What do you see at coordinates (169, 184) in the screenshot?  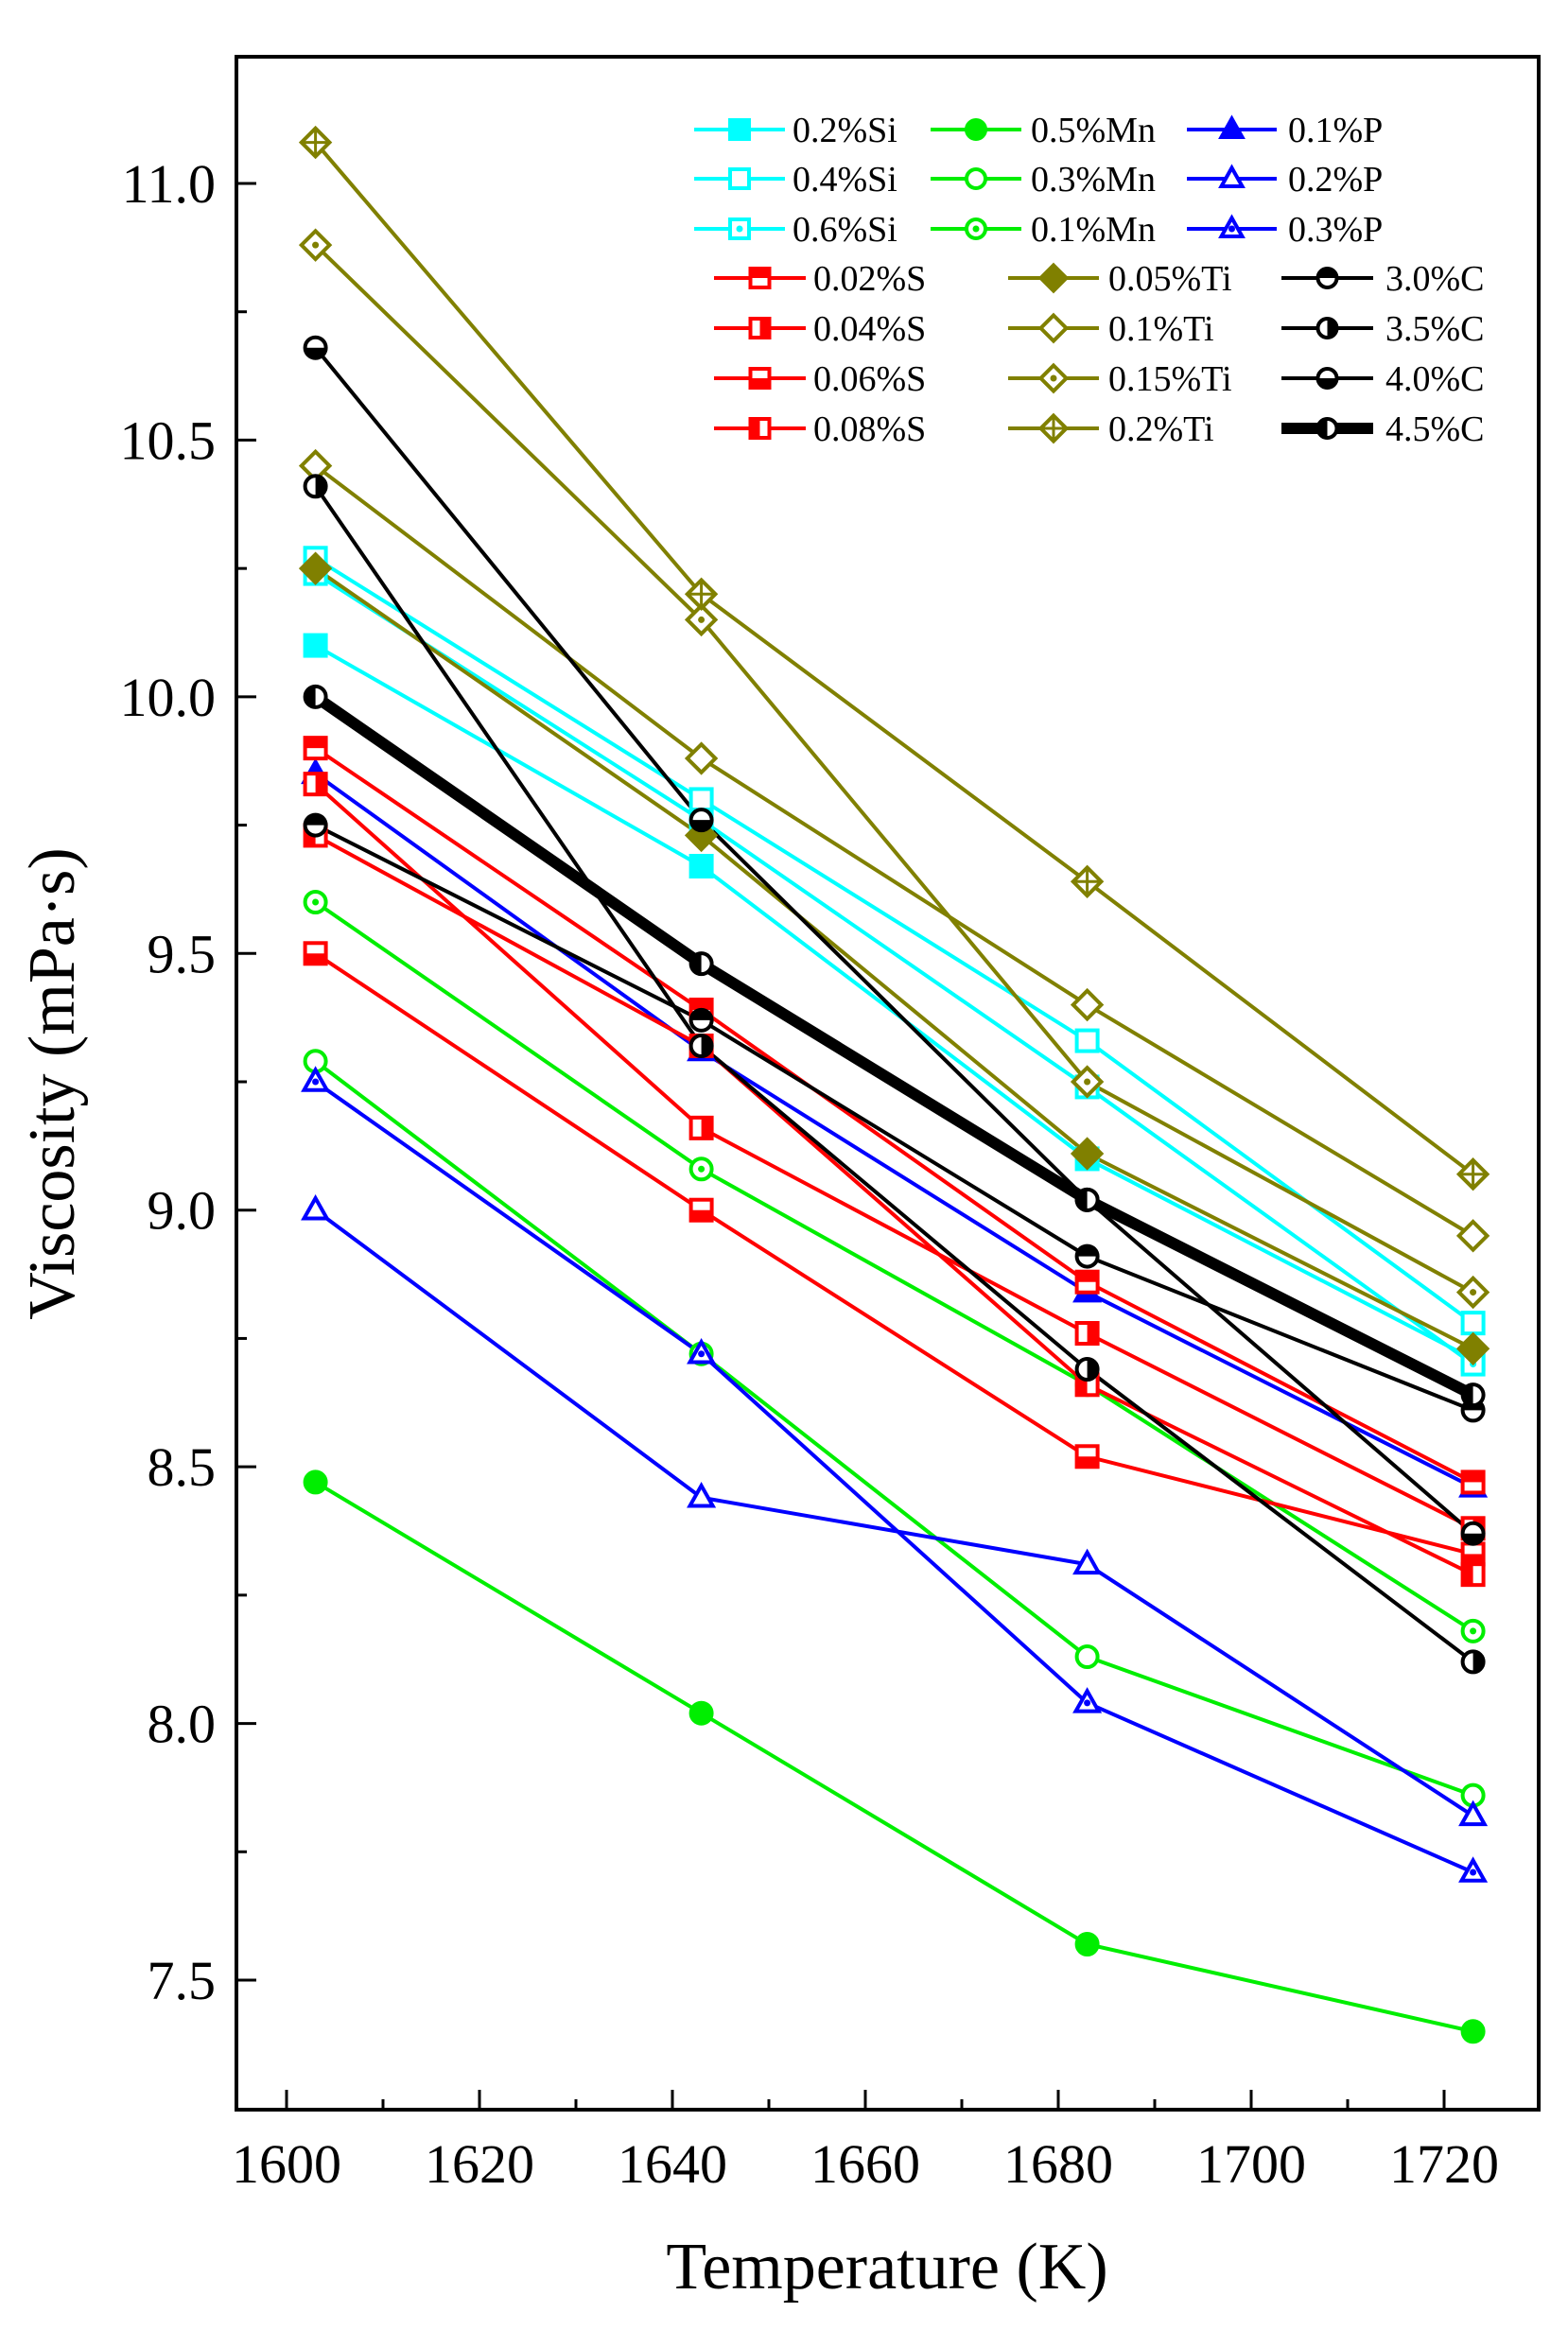 I see `y-tick-label: 11.0` at bounding box center [169, 184].